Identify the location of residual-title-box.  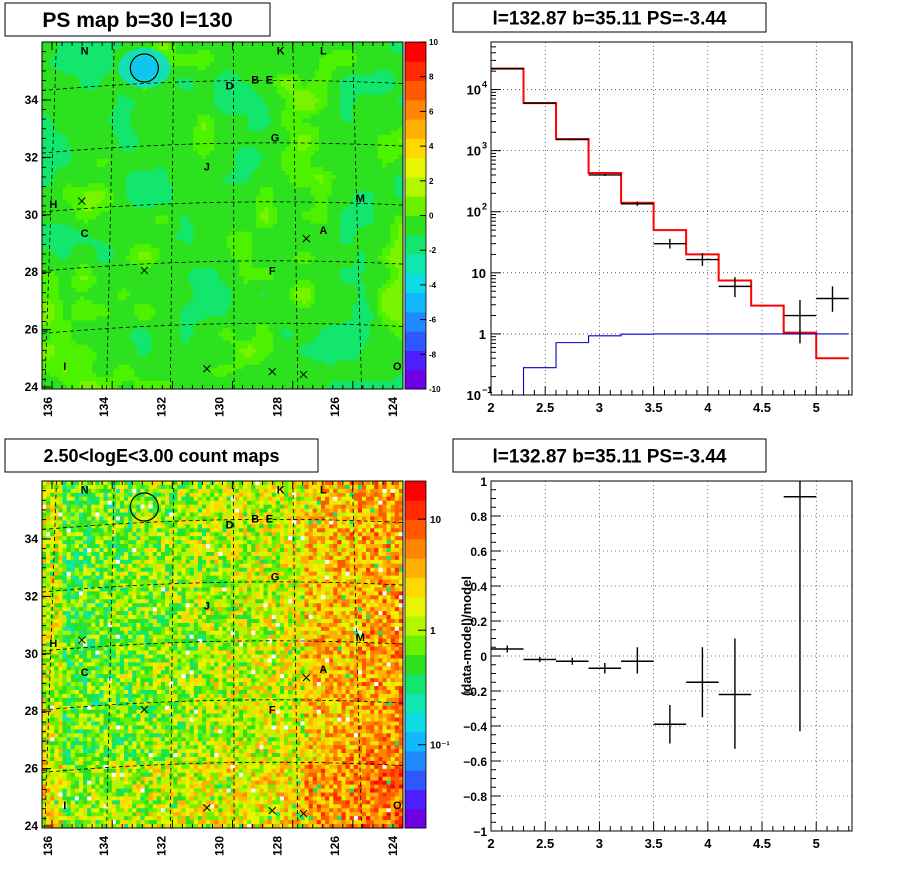
(609, 455).